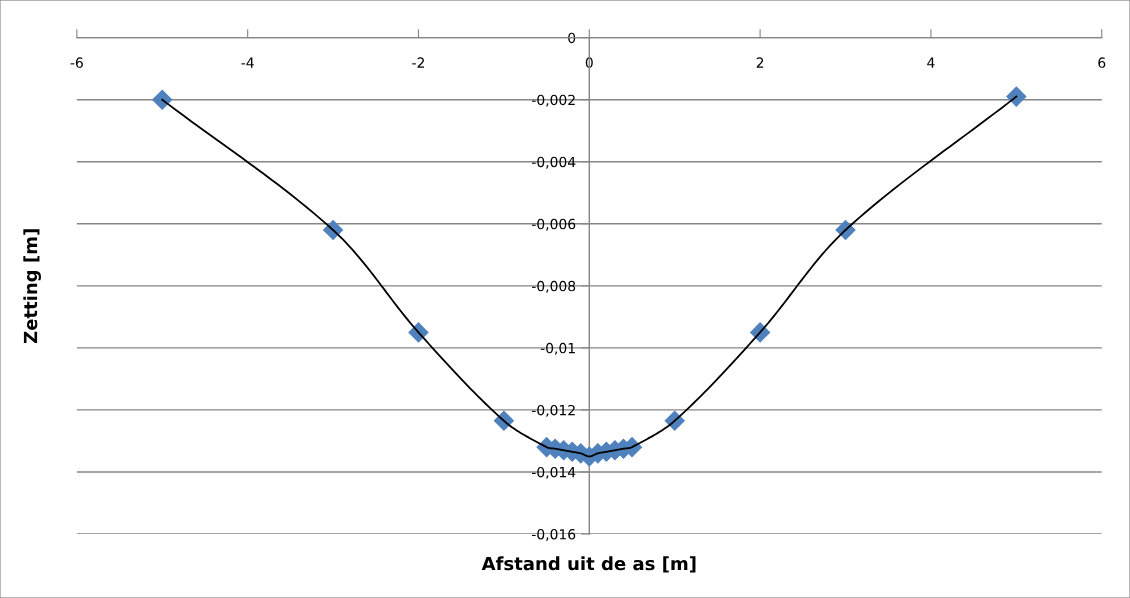 This screenshot has width=1130, height=598. What do you see at coordinates (76, 62) in the screenshot?
I see `x-tick-label: -6` at bounding box center [76, 62].